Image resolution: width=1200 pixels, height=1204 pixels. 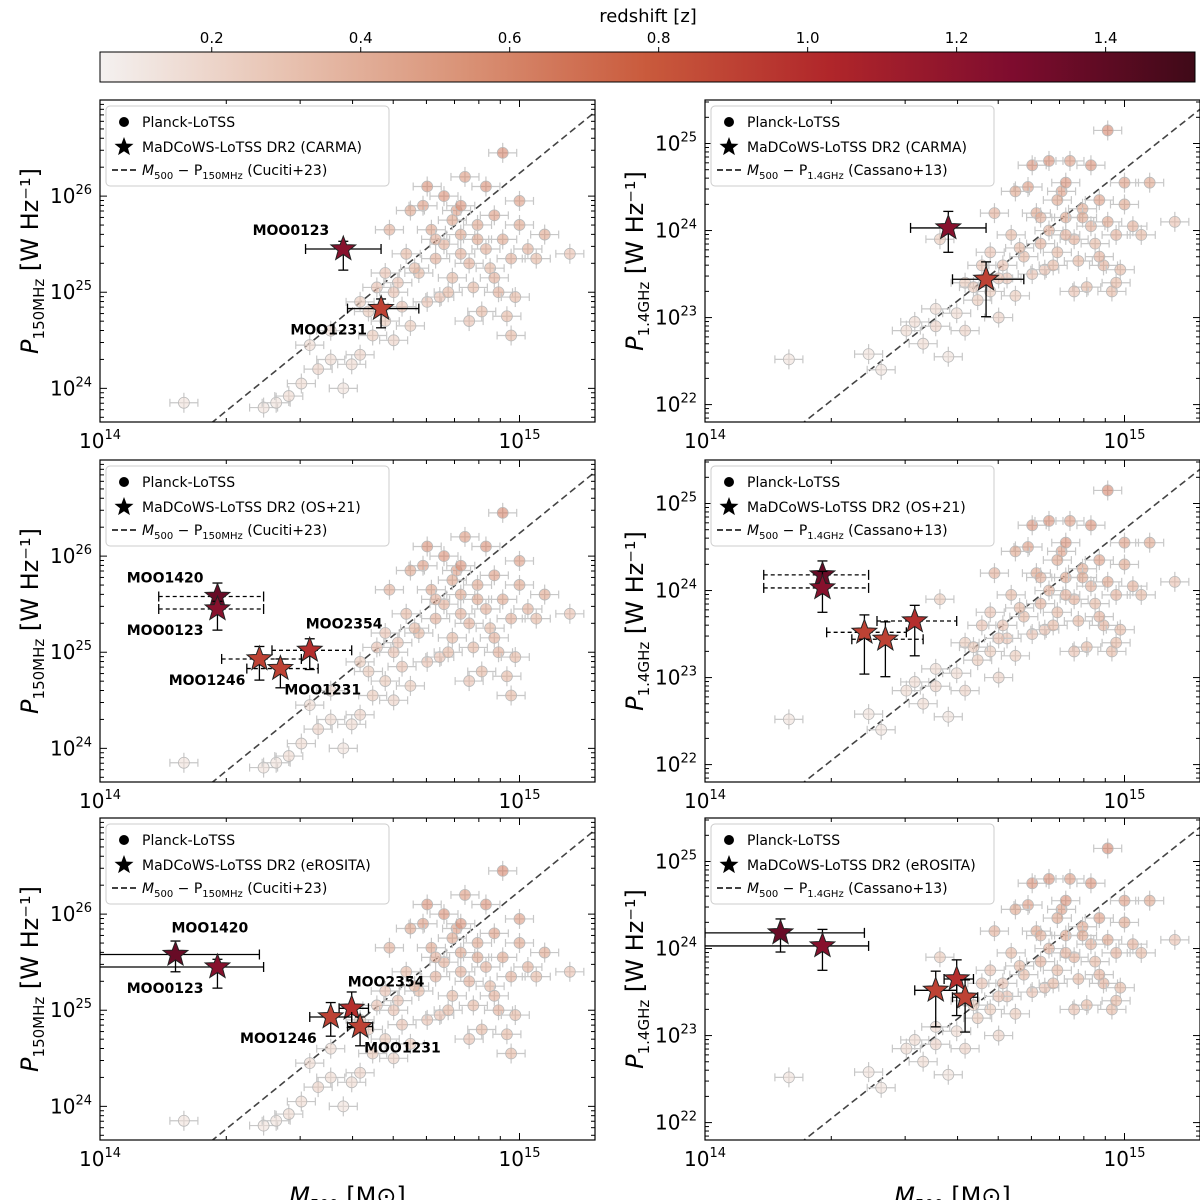 What do you see at coordinates (347, 1191) in the screenshot?
I see `x-axis-label: M500 [M⊙]` at bounding box center [347, 1191].